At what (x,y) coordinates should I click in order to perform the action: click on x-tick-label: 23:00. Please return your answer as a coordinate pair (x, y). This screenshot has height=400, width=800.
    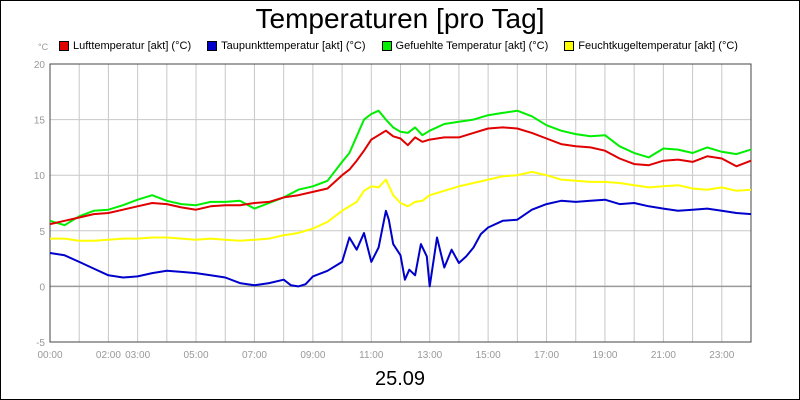
    Looking at the image, I should click on (721, 355).